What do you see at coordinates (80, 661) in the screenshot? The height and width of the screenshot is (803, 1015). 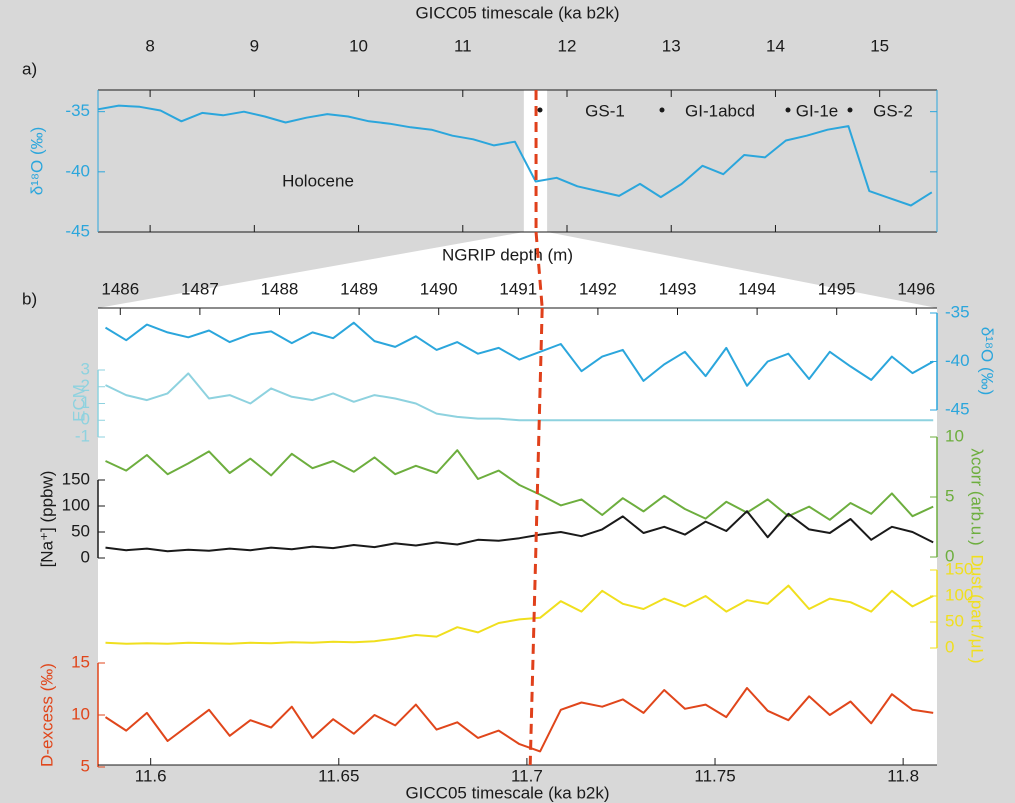 I see `y-tick-label: 15` at bounding box center [80, 661].